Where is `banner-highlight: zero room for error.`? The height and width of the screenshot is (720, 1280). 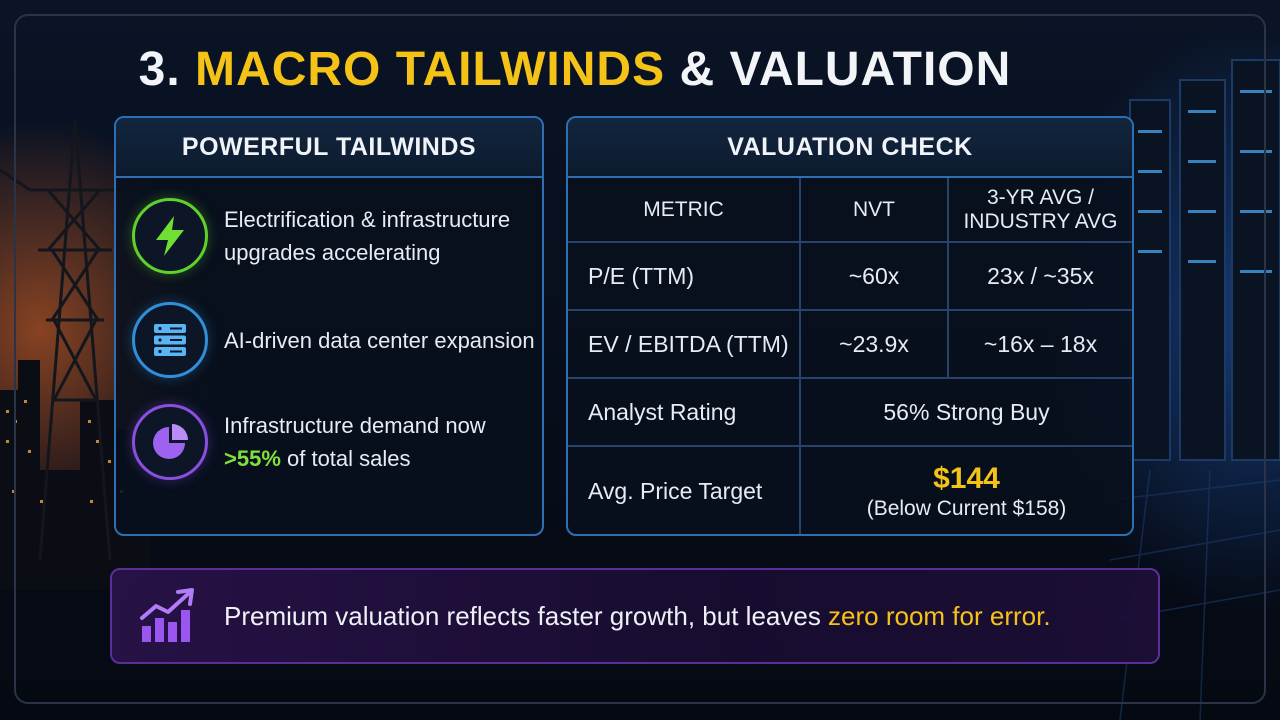 banner-highlight: zero room for error. is located at coordinates (939, 615).